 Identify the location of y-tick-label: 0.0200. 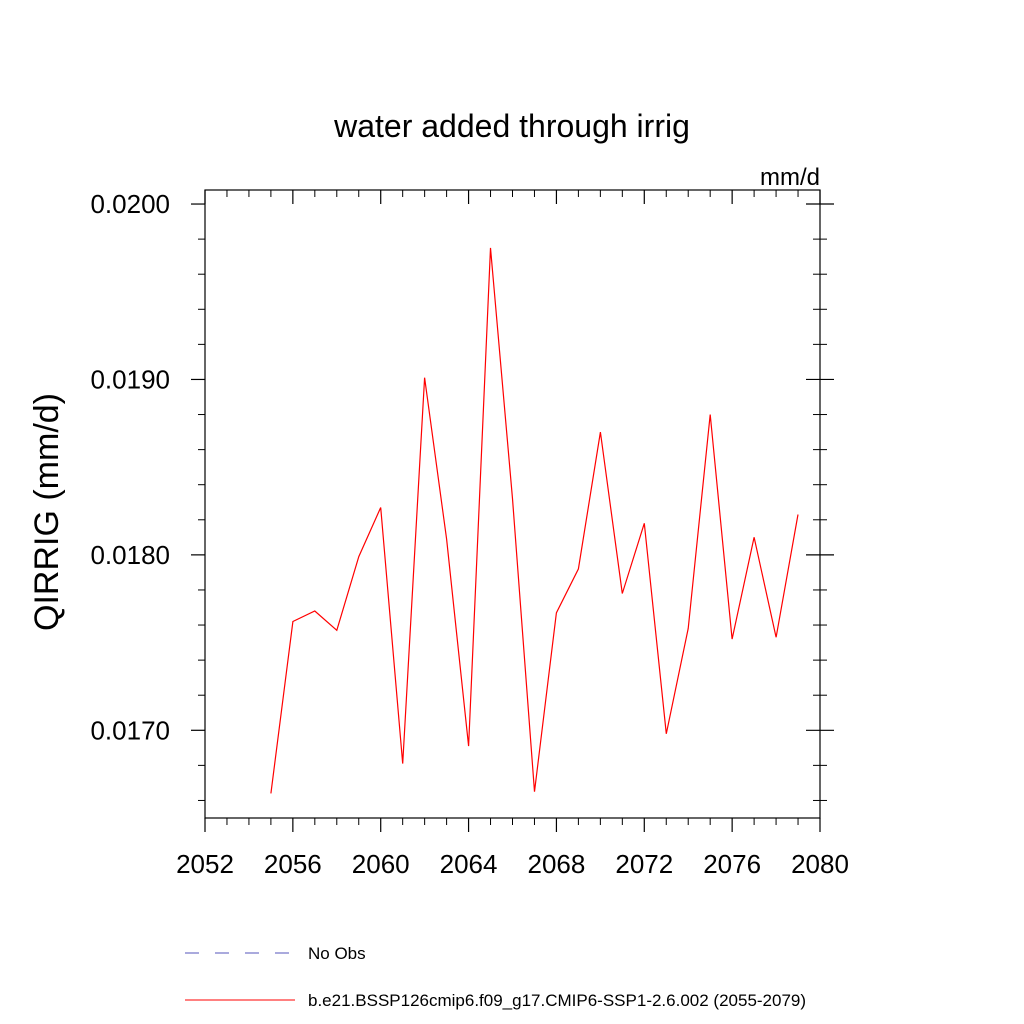
(130, 204).